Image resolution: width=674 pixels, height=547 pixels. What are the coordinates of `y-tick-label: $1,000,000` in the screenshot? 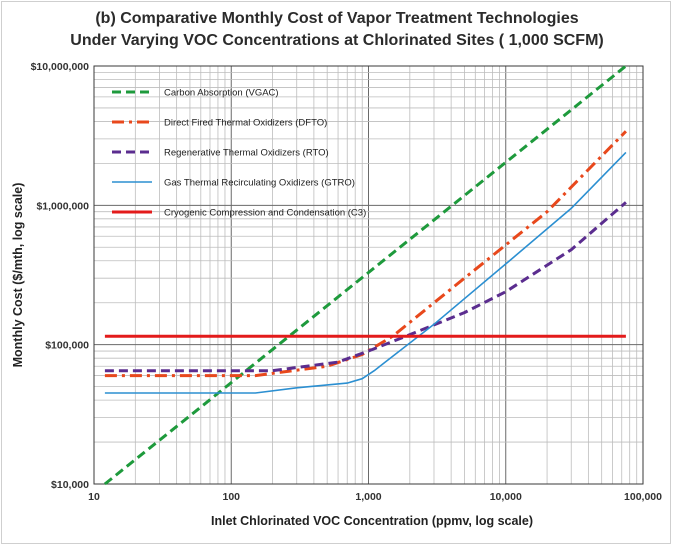 It's located at (62, 206).